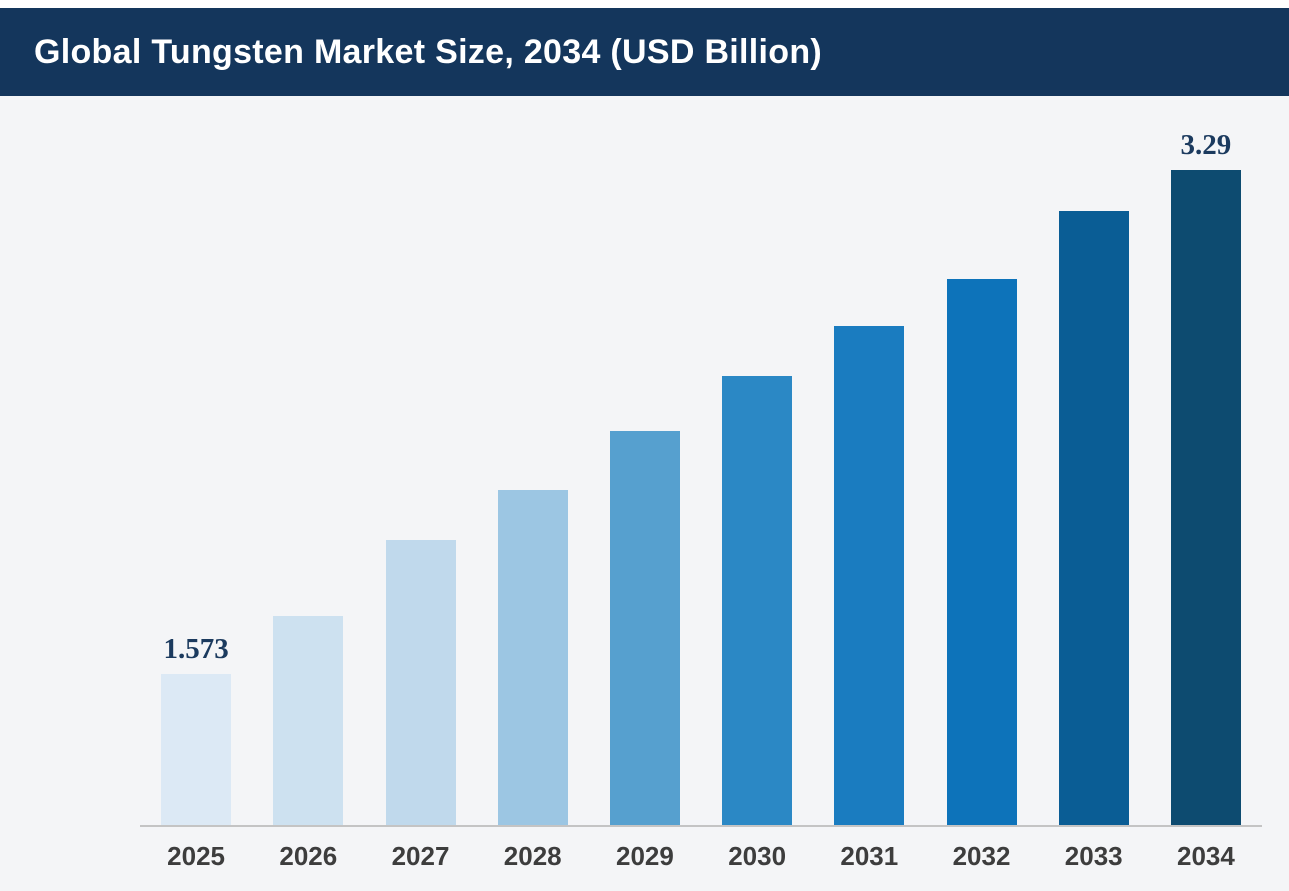 The width and height of the screenshot is (1289, 891). What do you see at coordinates (701, 848) in the screenshot?
I see `x-axis-labels: 2025 2026 2027 2028 2029 2030 2031 2032 2033 2034` at bounding box center [701, 848].